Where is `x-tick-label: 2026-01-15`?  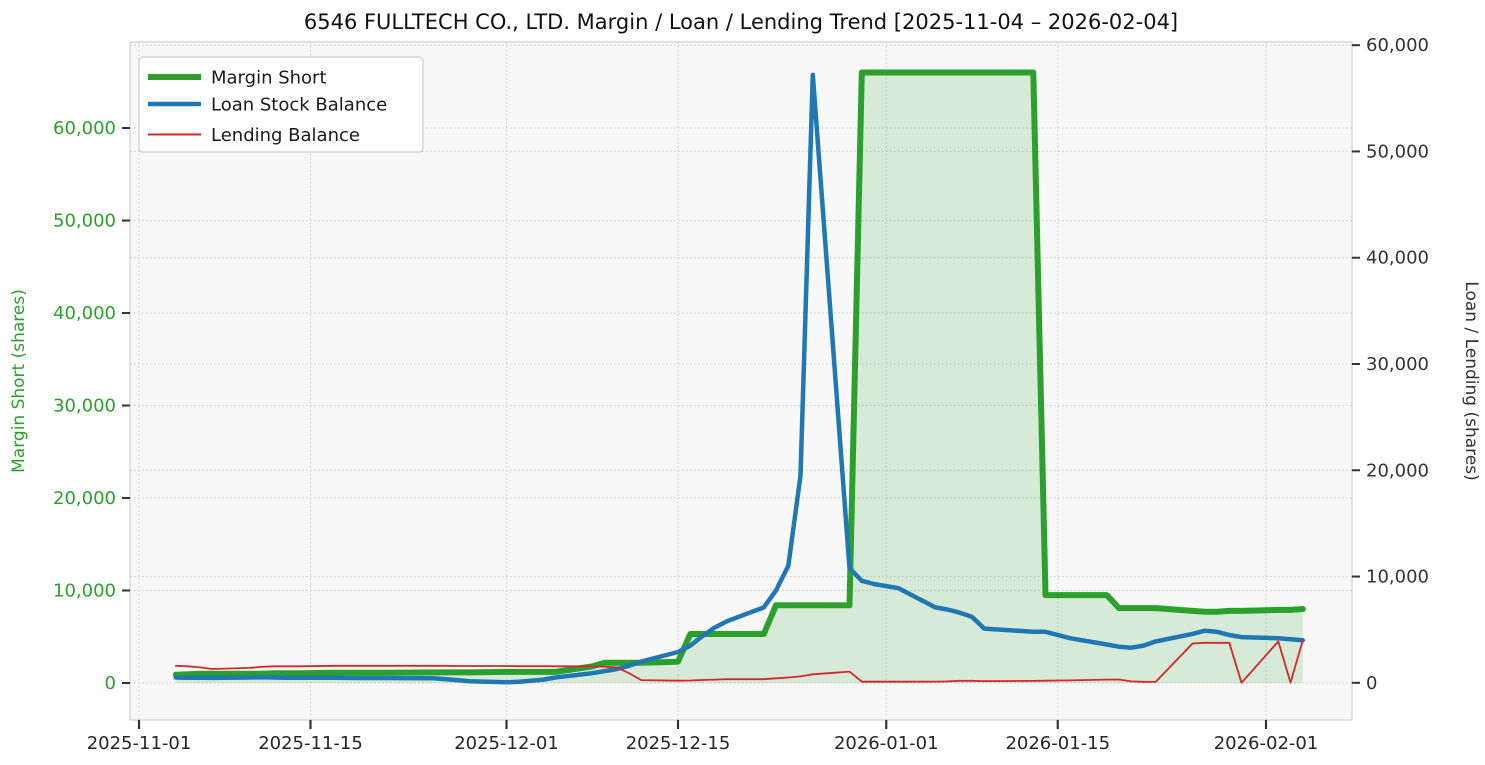 x-tick-label: 2026-01-15 is located at coordinates (1057, 743).